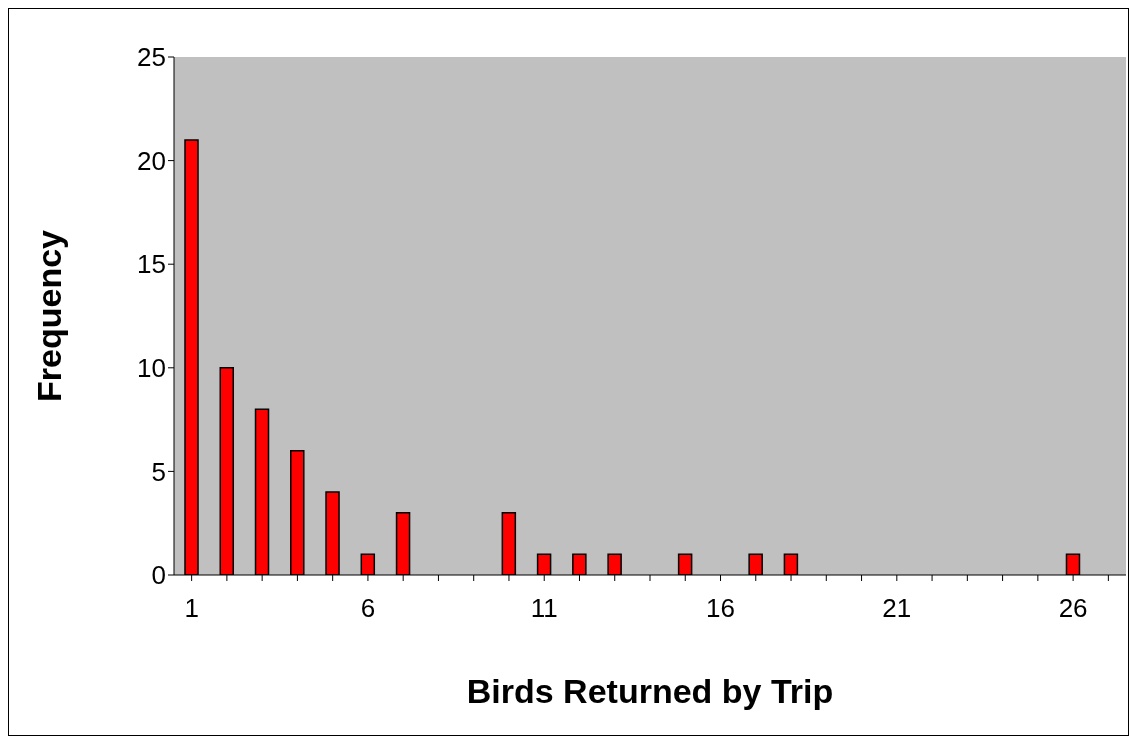 The width and height of the screenshot is (1137, 744). I want to click on x-tick-label: 1, so click(191, 608).